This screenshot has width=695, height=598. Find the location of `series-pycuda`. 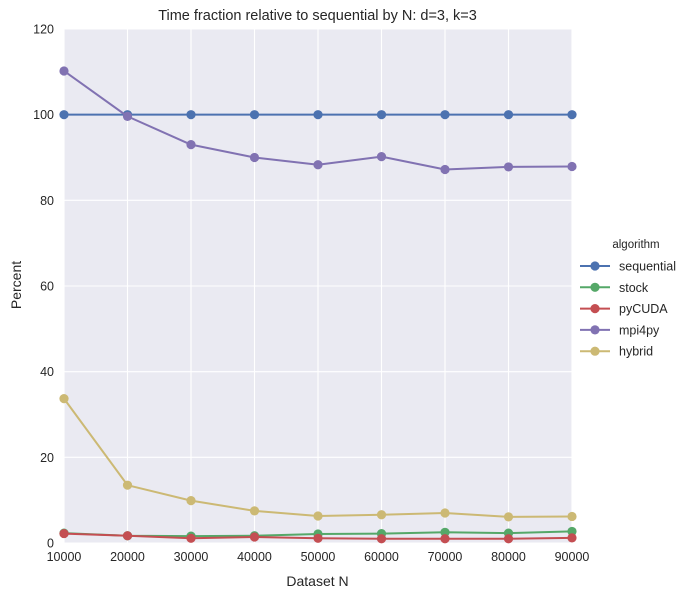

series-pycuda is located at coordinates (318, 536).